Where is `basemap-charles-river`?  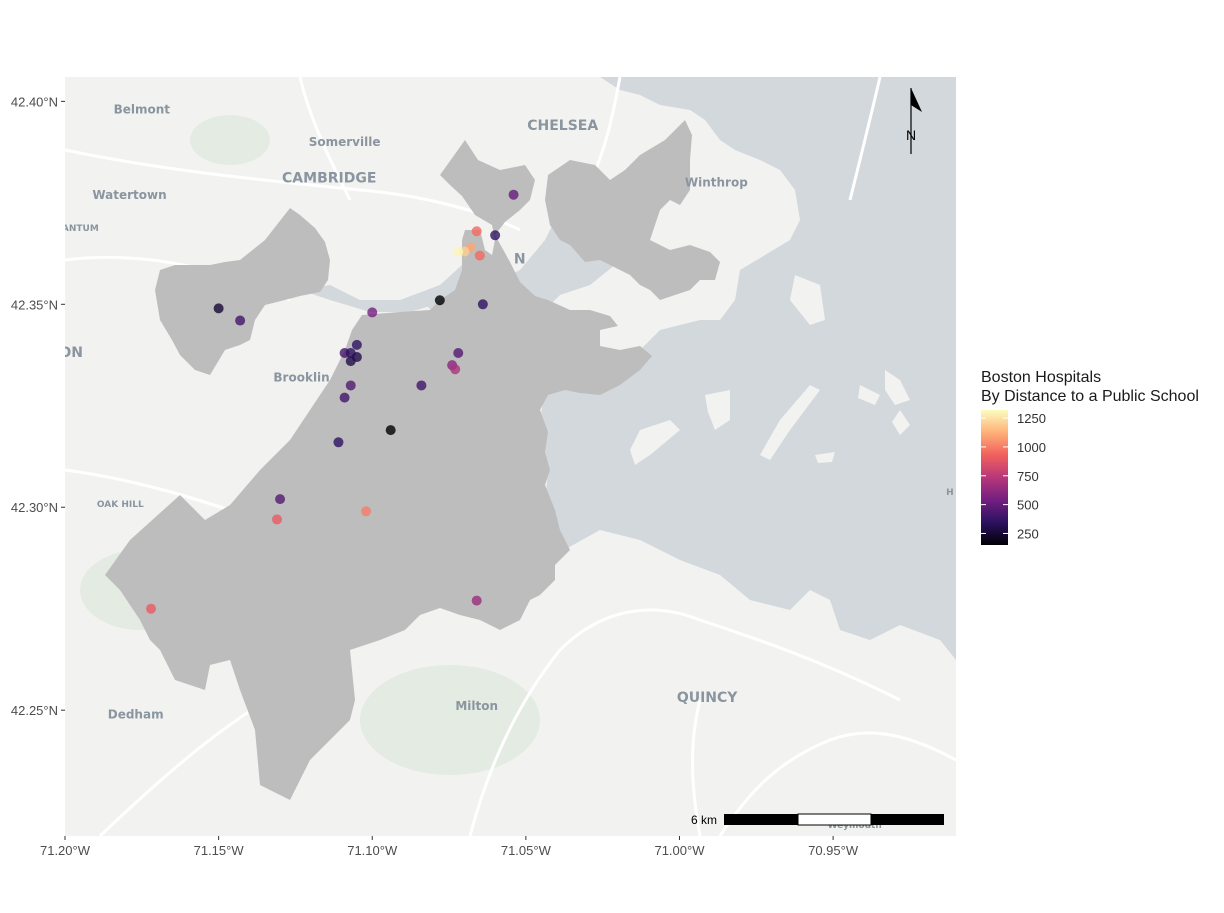 basemap-charles-river is located at coordinates (389, 278).